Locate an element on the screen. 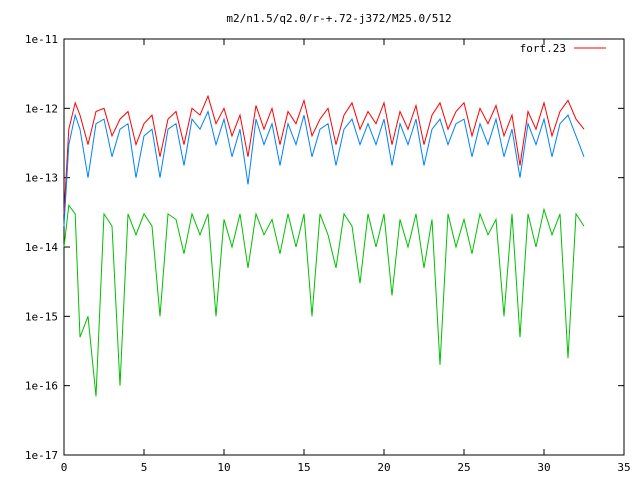 This screenshot has height=480, width=640. x-tick-label: 25 is located at coordinates (463, 467).